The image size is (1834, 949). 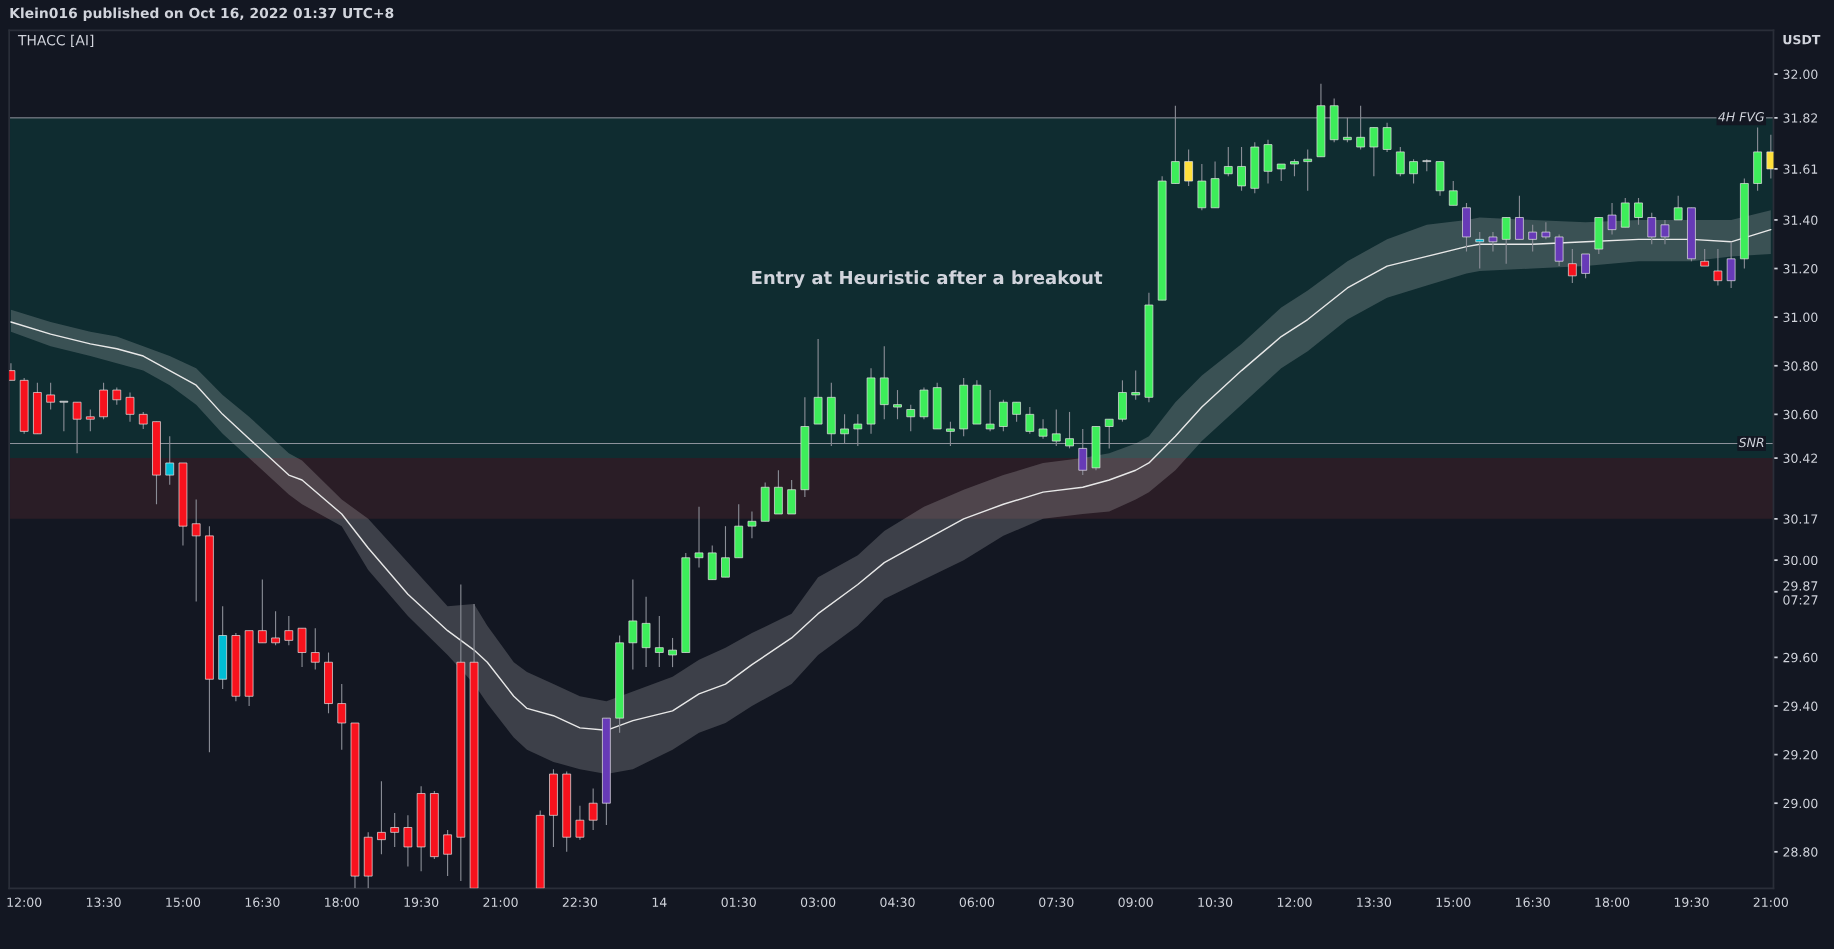 What do you see at coordinates (1800, 657) in the screenshot?
I see `y-tick-label: 29.60` at bounding box center [1800, 657].